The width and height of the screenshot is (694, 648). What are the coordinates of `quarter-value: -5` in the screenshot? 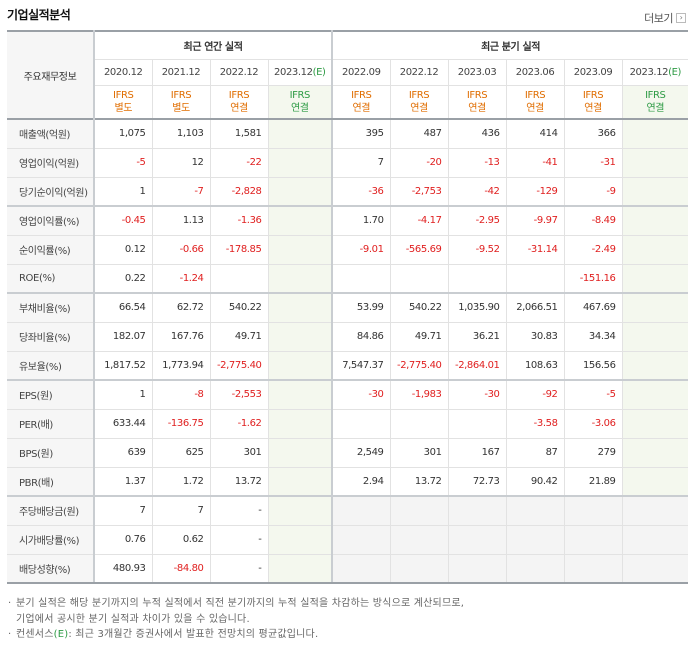 It's located at (593, 394).